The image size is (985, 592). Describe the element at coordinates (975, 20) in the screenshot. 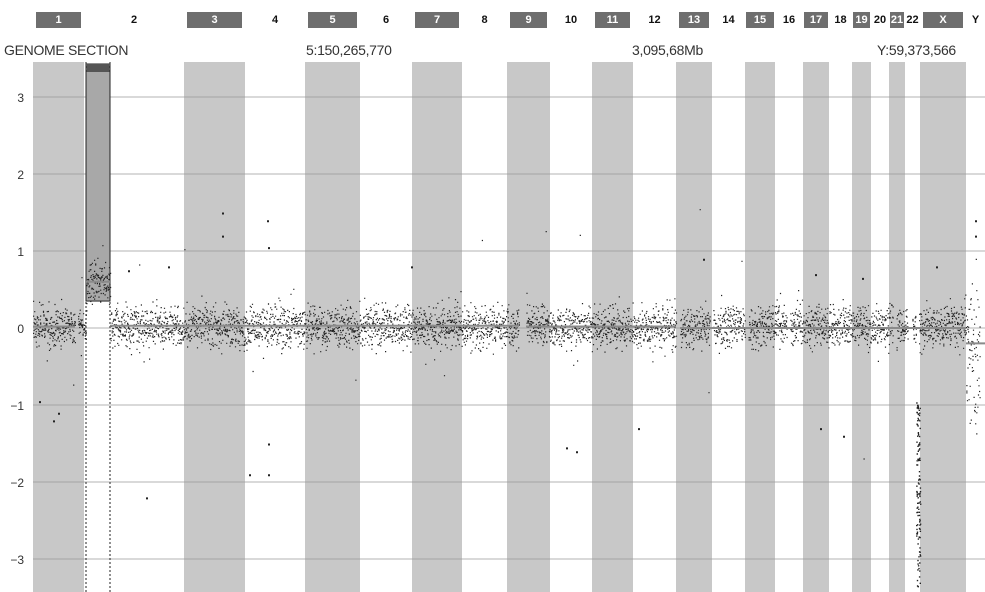

I see `chromosome-tab-y: Y` at that location.